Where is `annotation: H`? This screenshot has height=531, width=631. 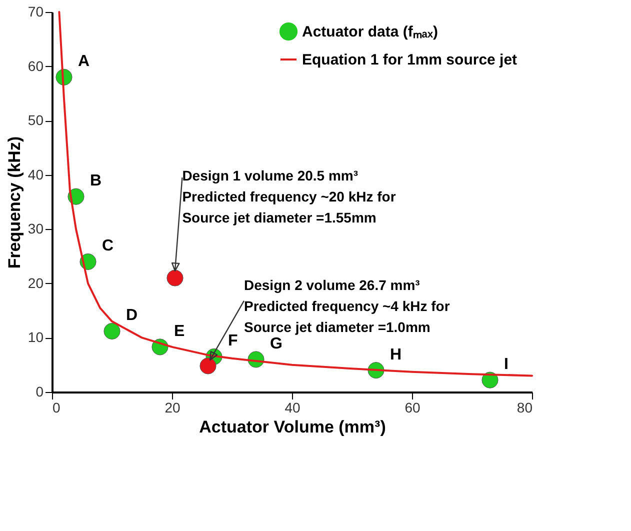 annotation: H is located at coordinates (396, 355).